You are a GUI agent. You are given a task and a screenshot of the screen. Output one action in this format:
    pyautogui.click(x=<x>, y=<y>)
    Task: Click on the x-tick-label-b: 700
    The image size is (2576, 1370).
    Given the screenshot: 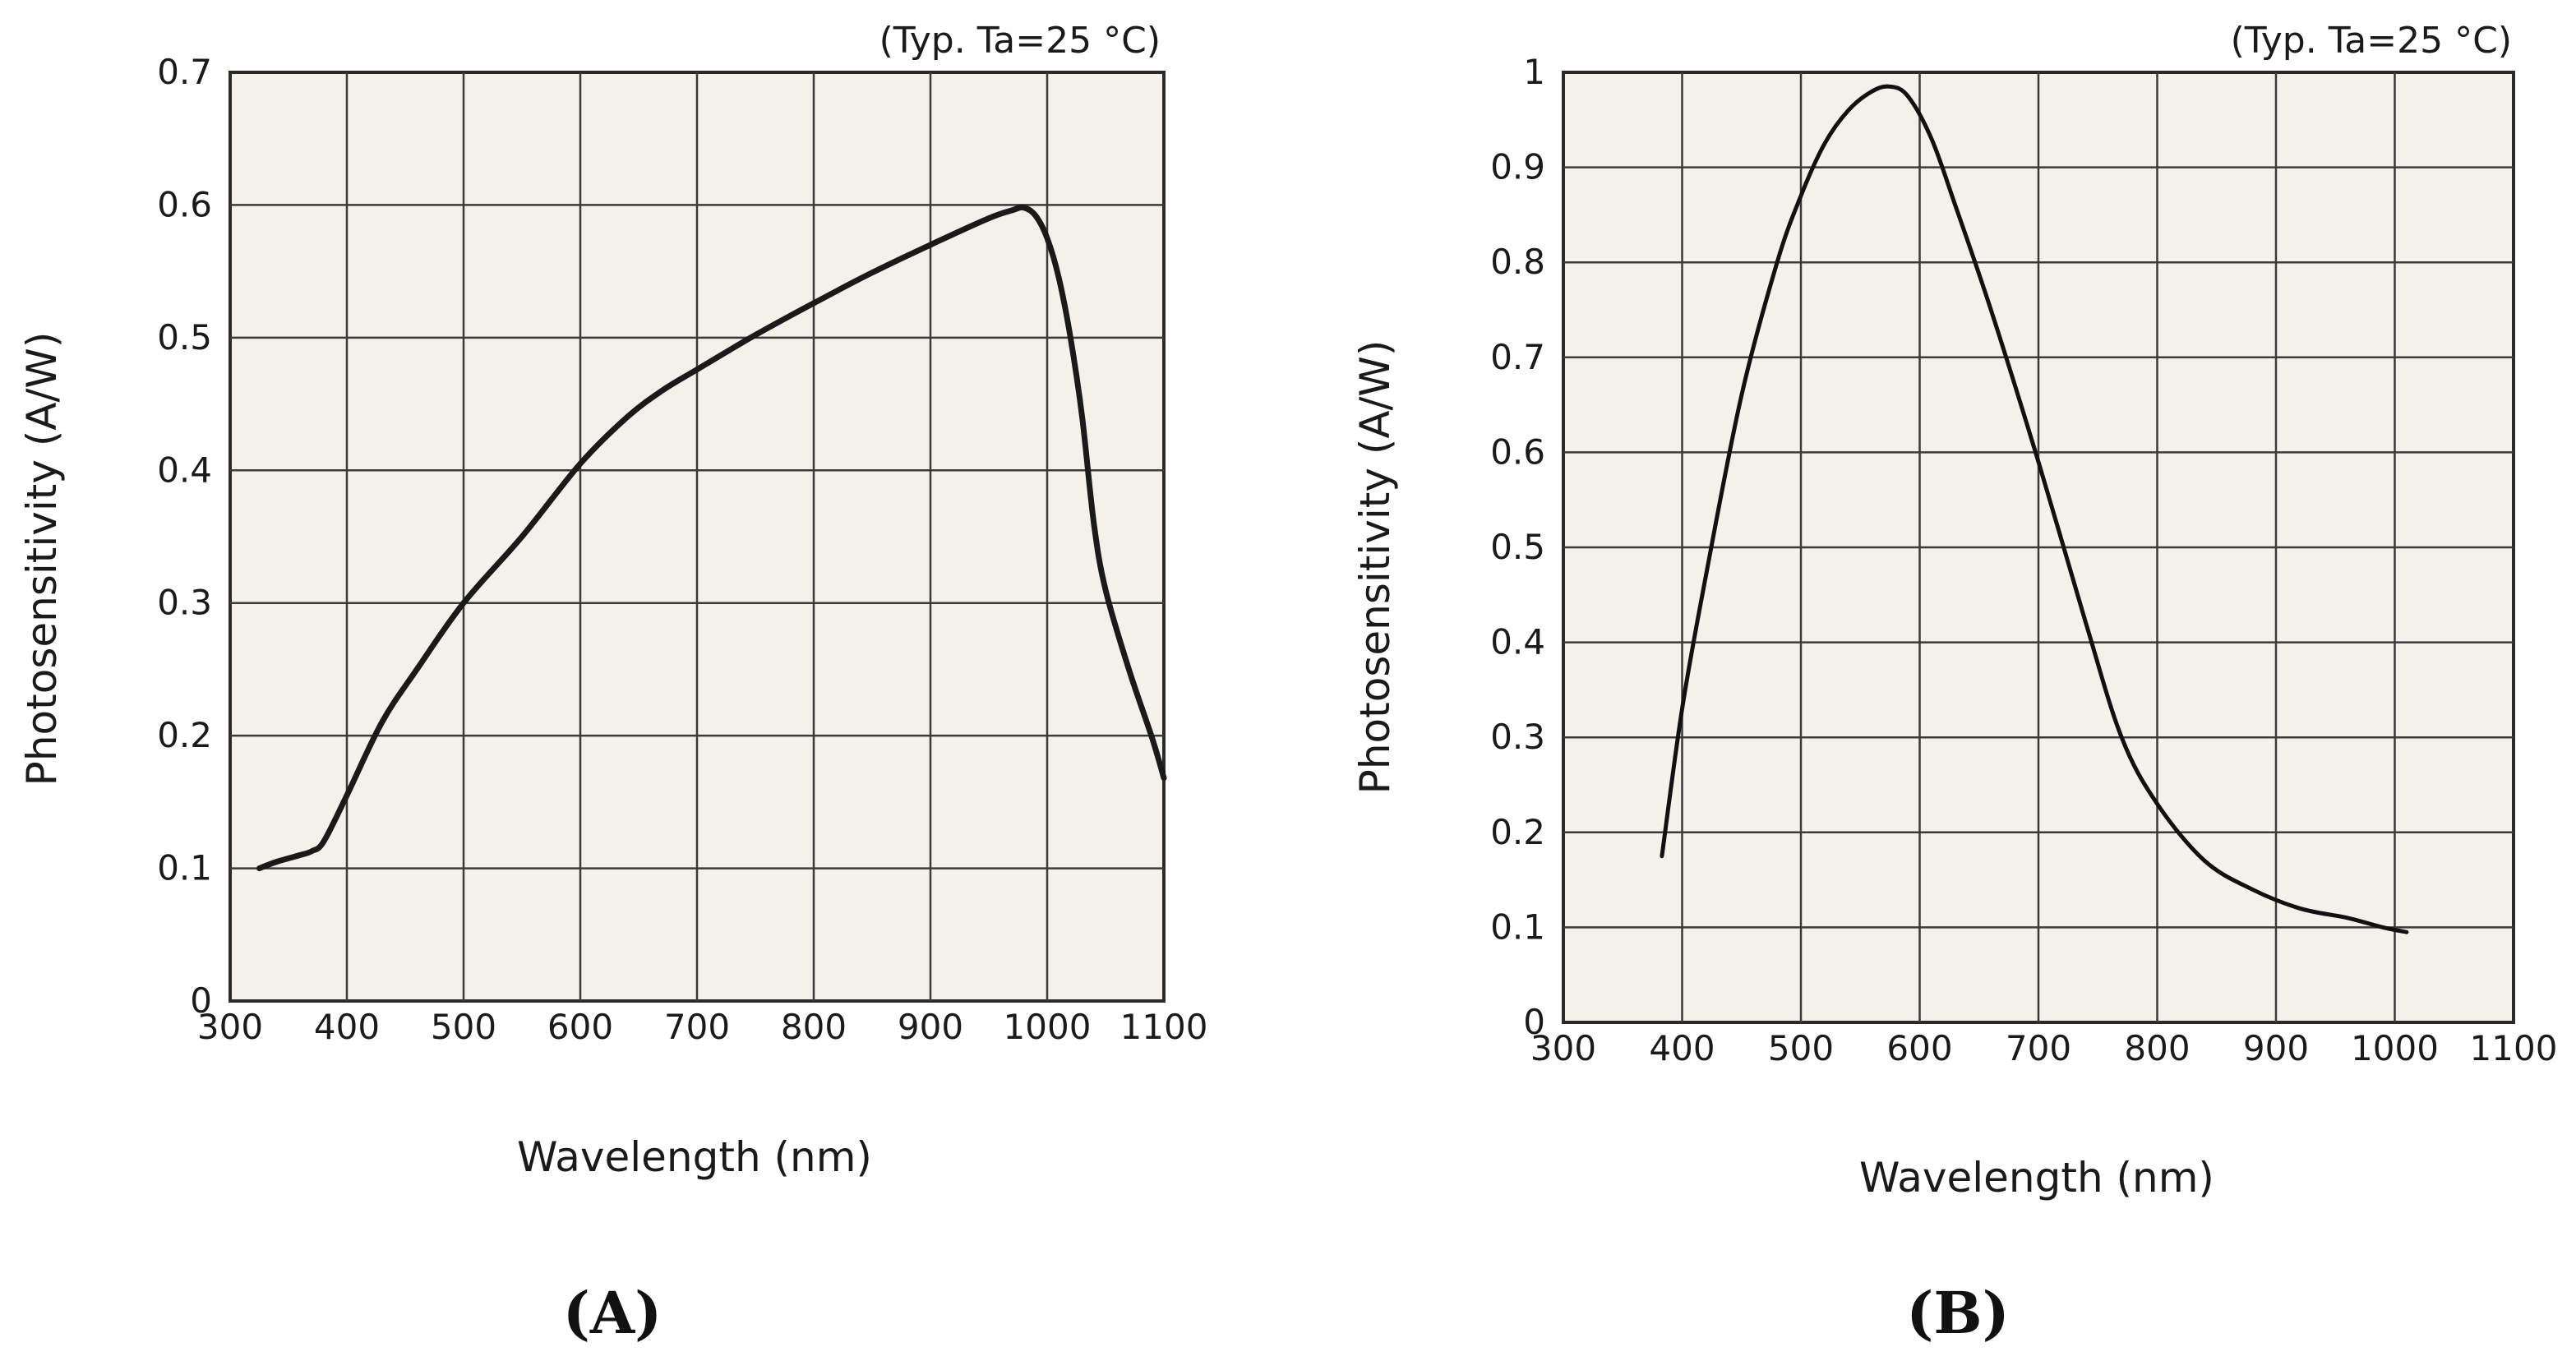 What is the action you would take?
    pyautogui.click(x=2038, y=1048)
    